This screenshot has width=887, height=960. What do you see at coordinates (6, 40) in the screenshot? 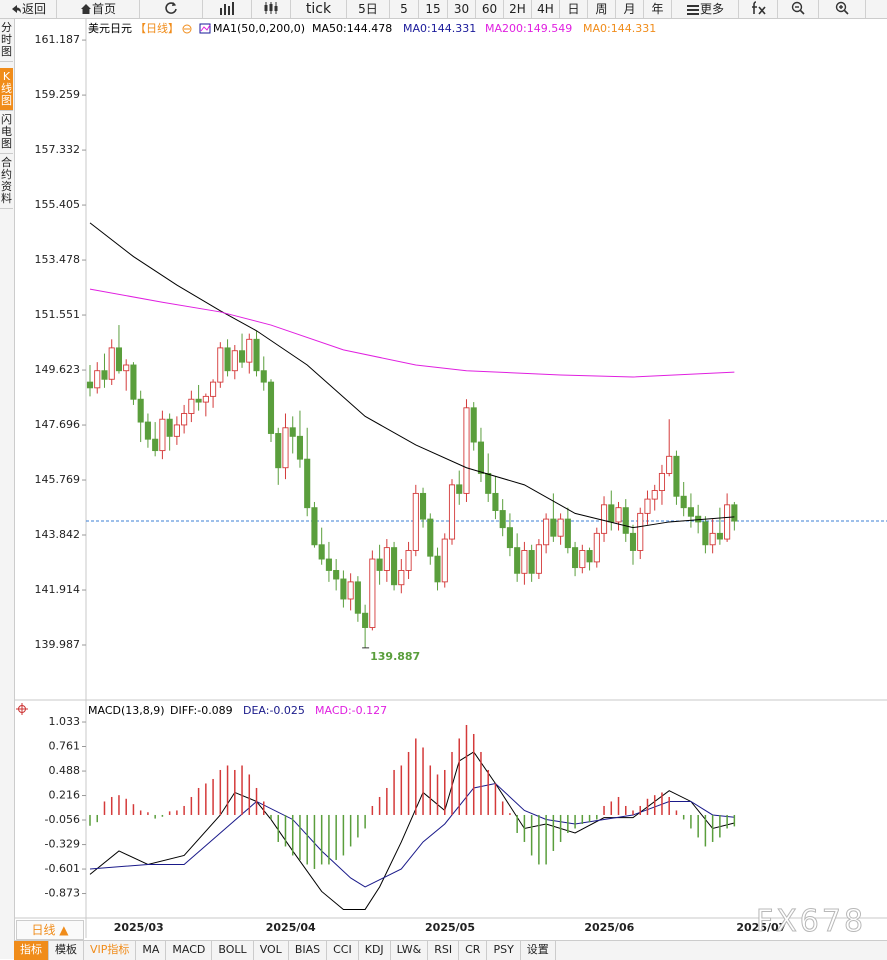
I see `sidebar-tab: 分时图` at bounding box center [6, 40].